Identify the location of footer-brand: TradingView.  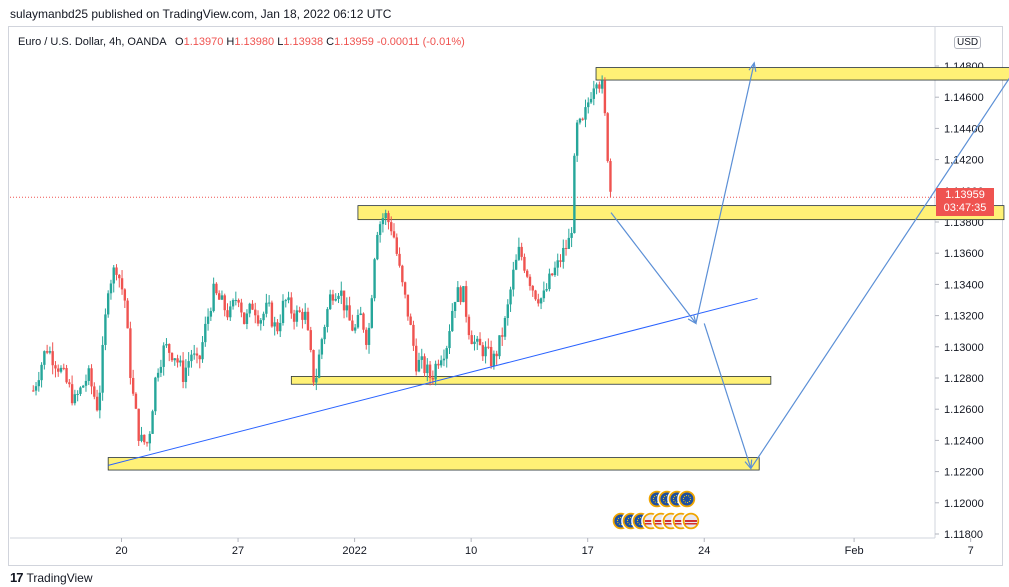
(59, 577).